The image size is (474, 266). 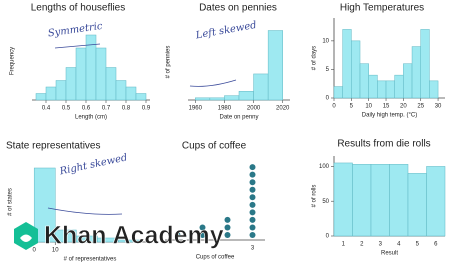 What do you see at coordinates (389, 116) in the screenshot?
I see `x-axis-label: Daily high temp. (°C)` at bounding box center [389, 116].